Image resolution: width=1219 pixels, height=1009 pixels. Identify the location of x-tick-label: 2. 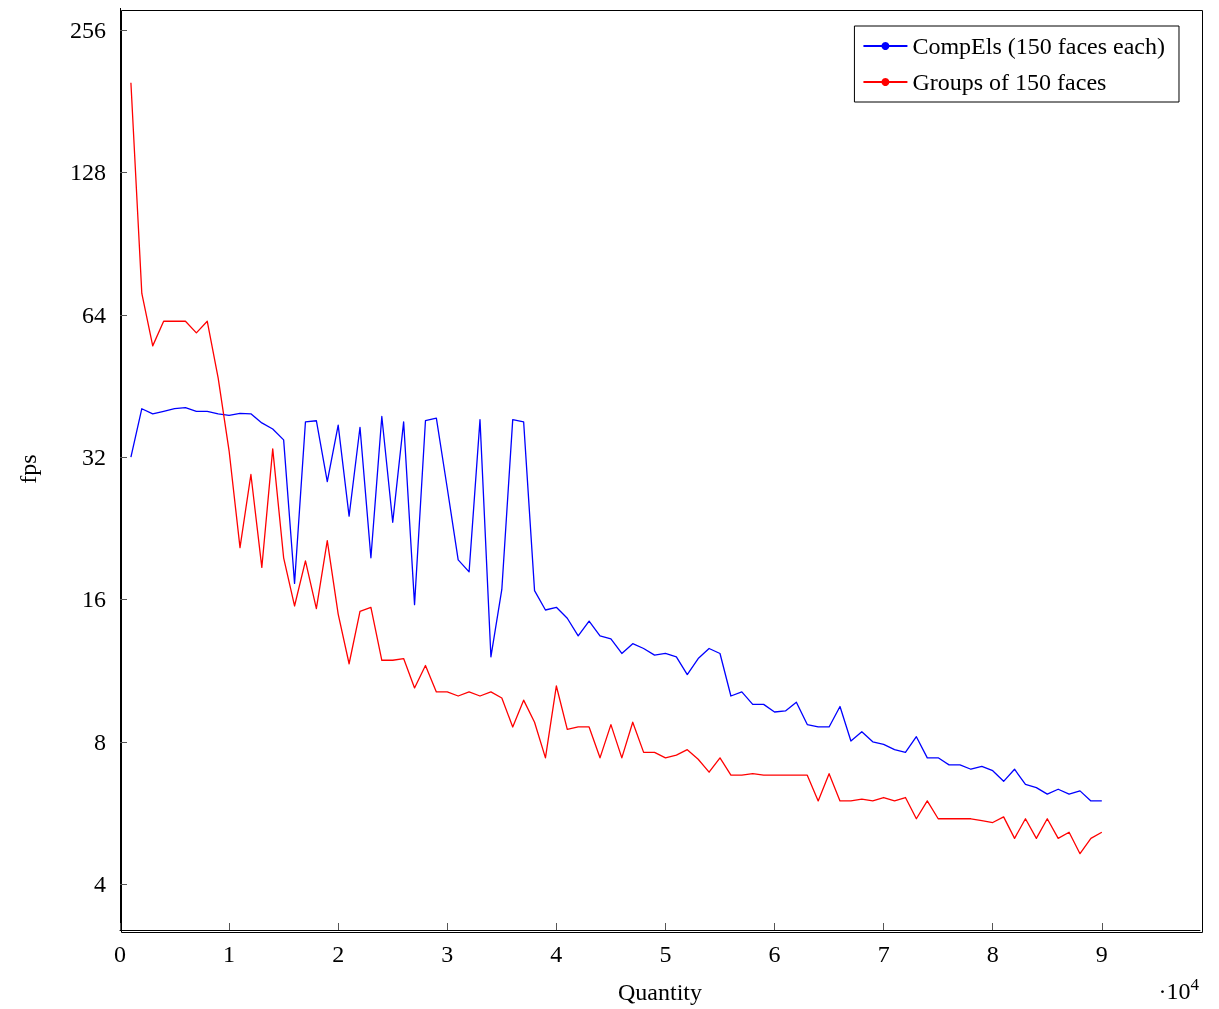
(338, 954).